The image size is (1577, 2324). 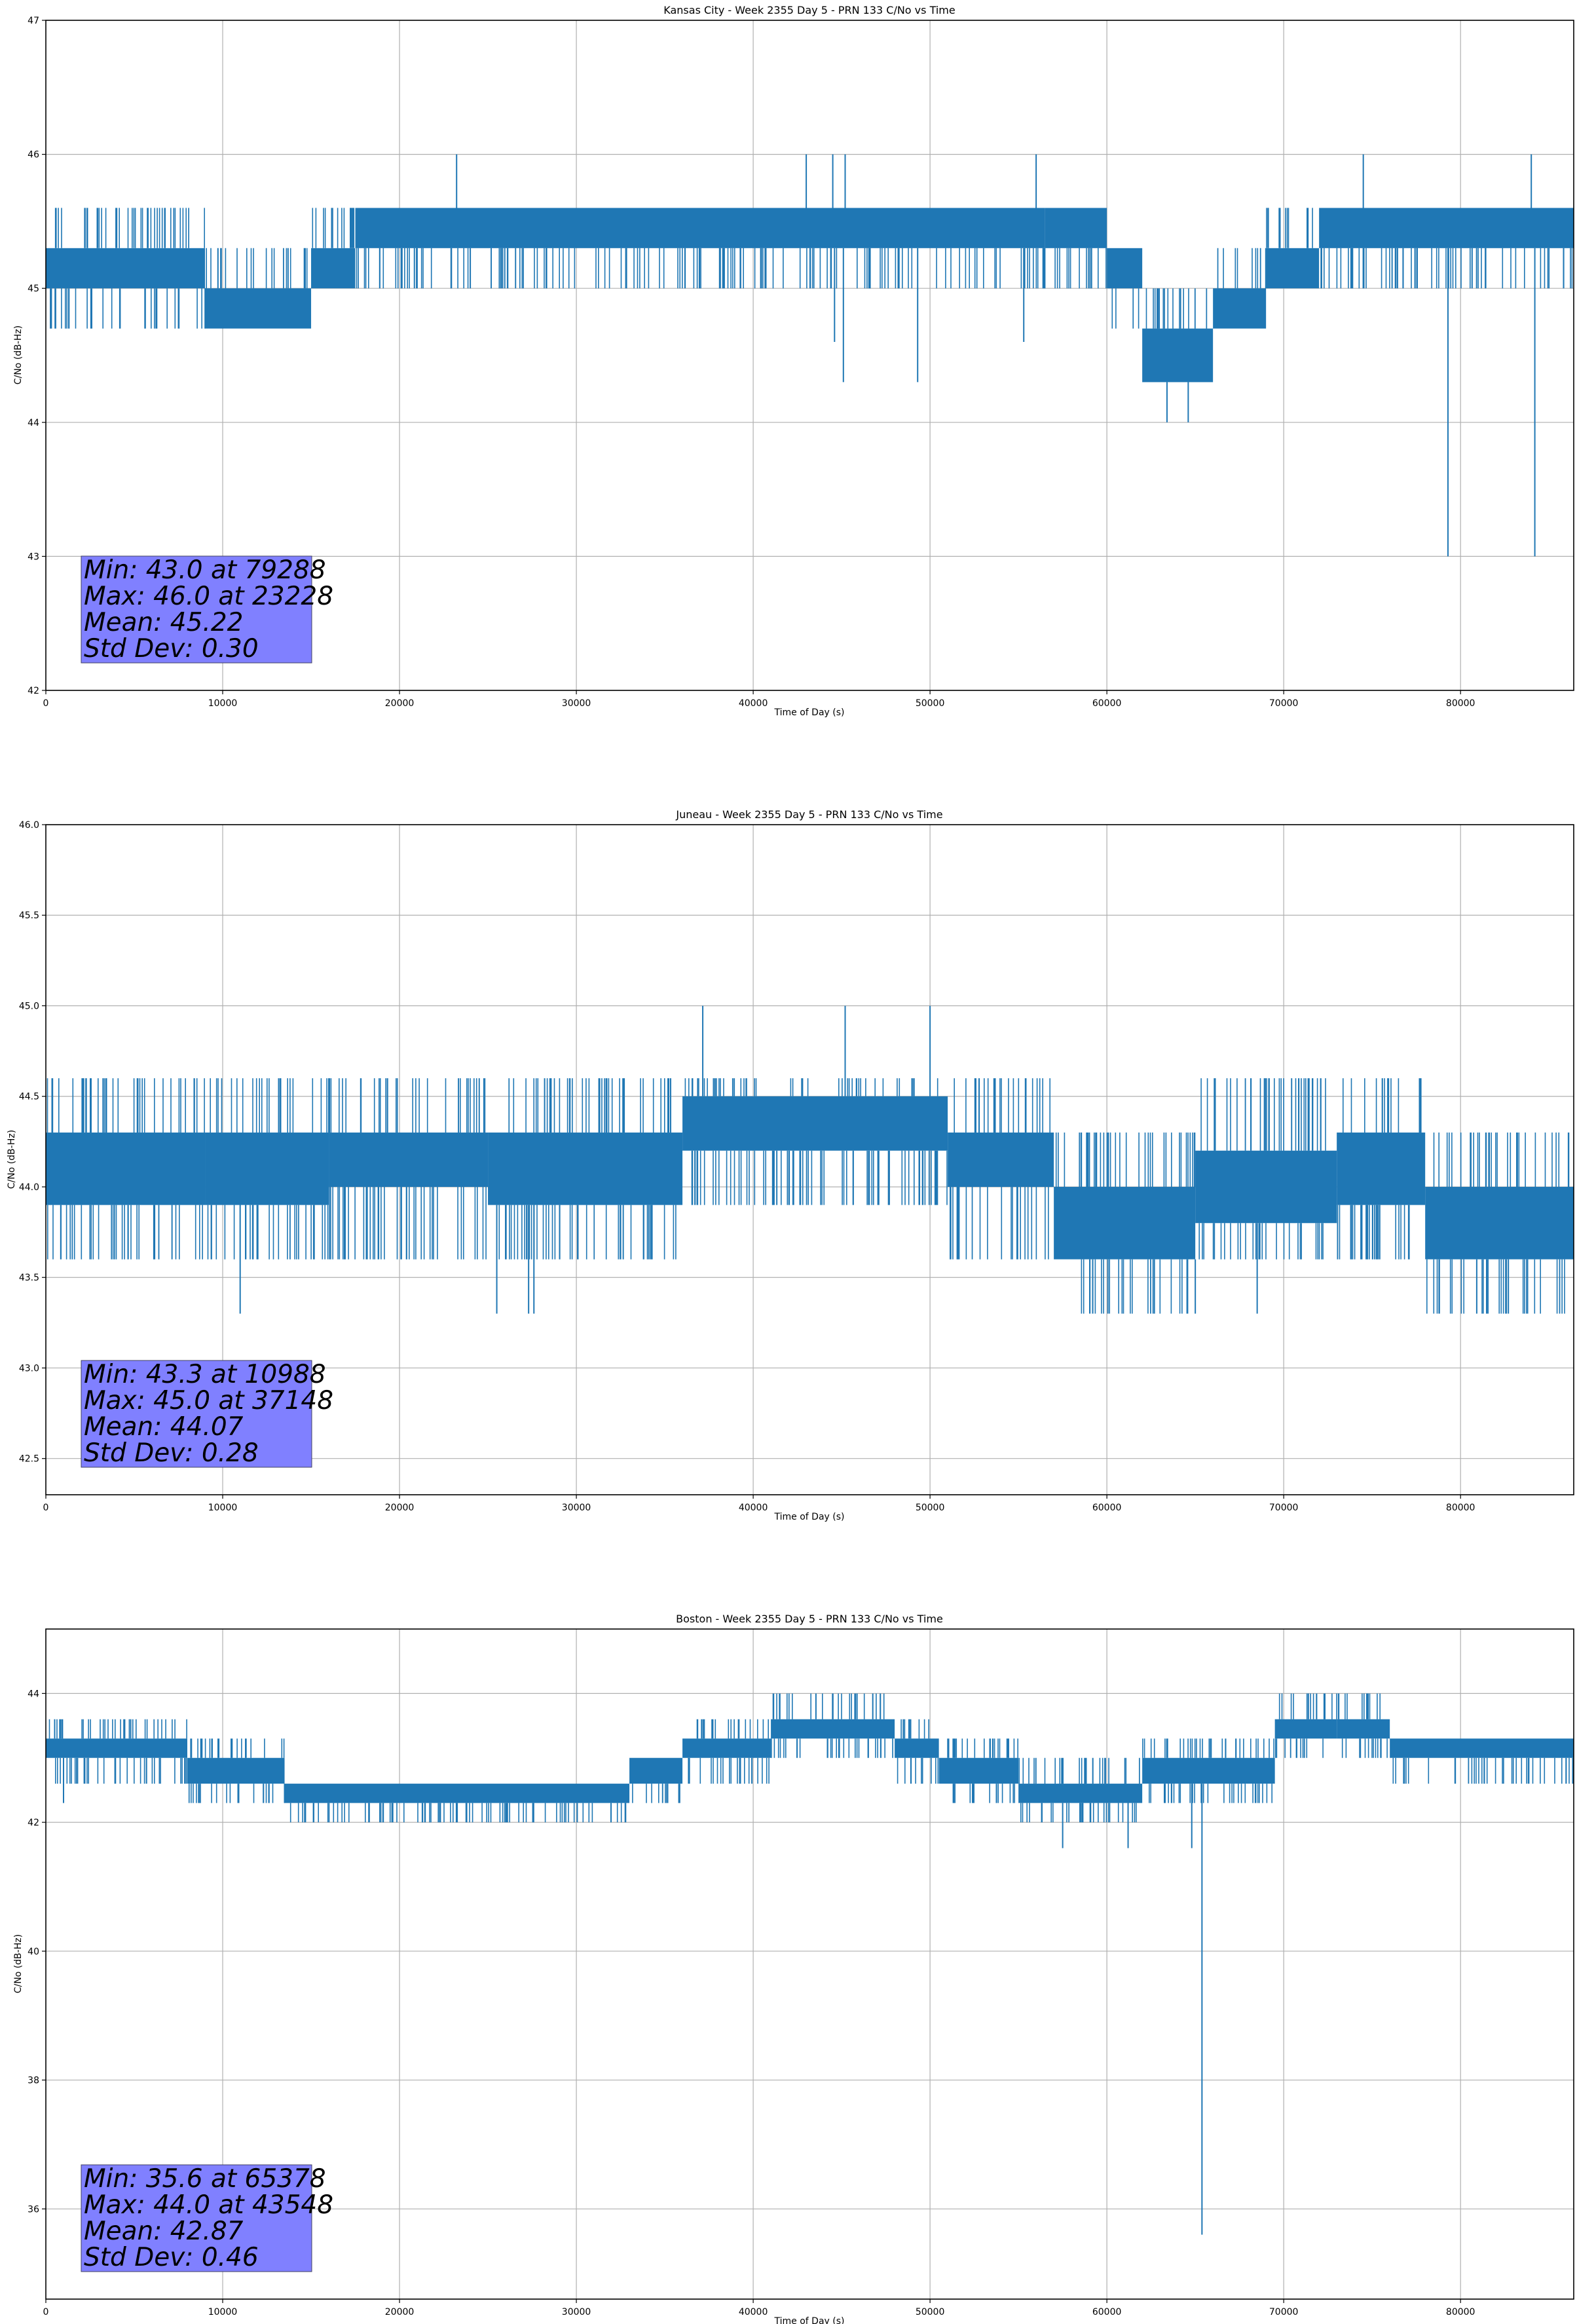 What do you see at coordinates (208, 596) in the screenshot?
I see `stats-max: Max: 46.0 at 23228` at bounding box center [208, 596].